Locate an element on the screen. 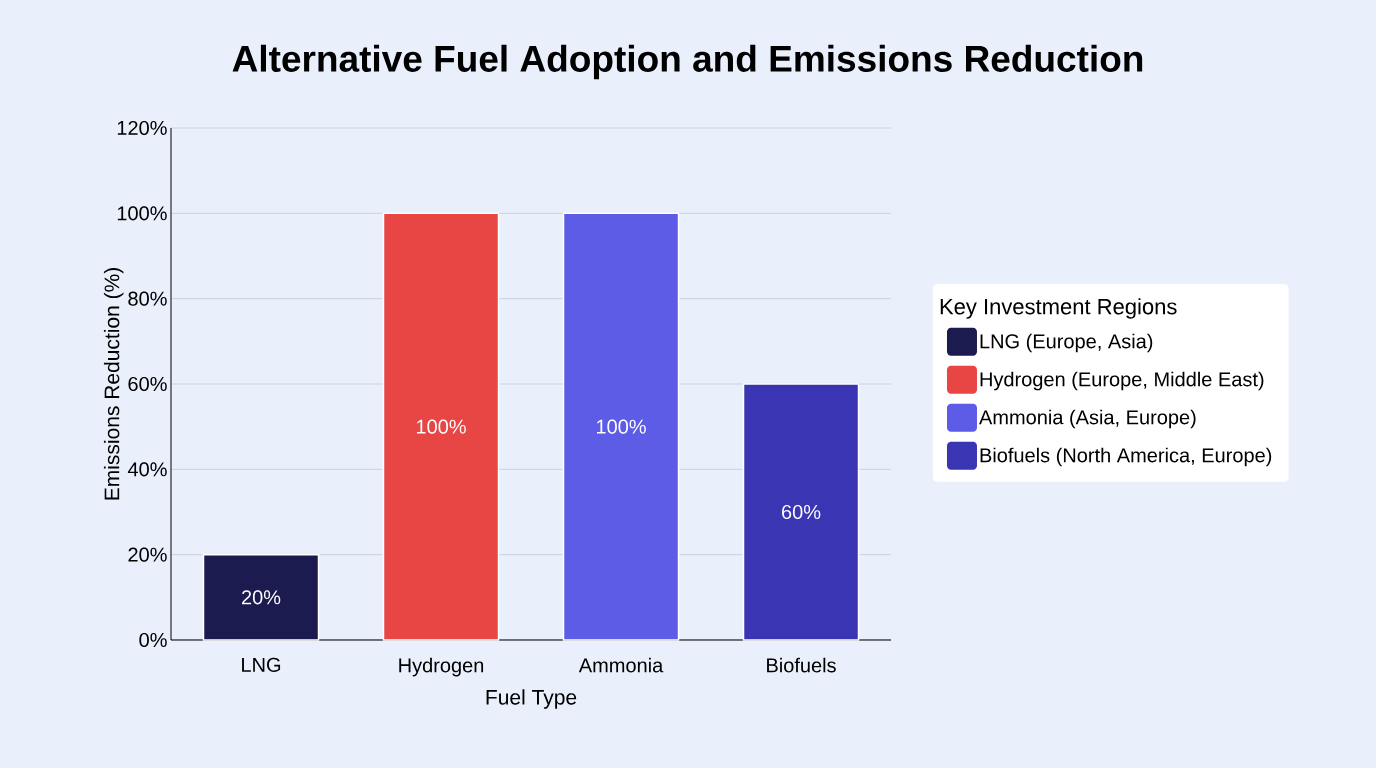 The height and width of the screenshot is (768, 1376). x-tick-label: Ammonia is located at coordinates (621, 665).